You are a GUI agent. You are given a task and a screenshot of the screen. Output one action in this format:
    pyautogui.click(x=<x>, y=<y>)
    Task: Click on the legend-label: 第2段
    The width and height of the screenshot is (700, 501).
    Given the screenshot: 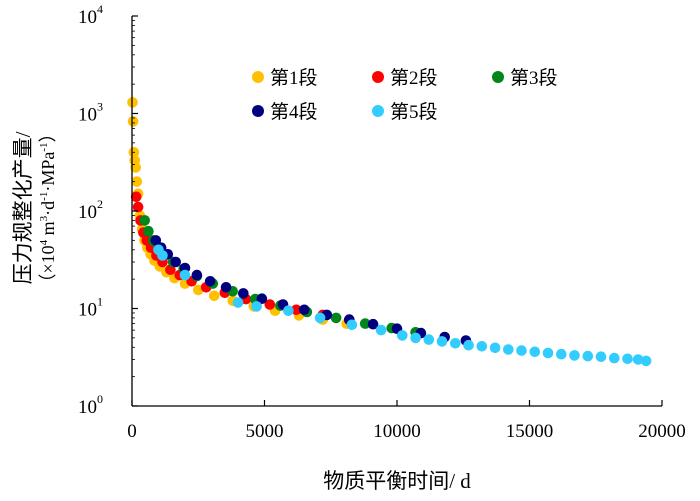 What is the action you would take?
    pyautogui.click(x=414, y=78)
    